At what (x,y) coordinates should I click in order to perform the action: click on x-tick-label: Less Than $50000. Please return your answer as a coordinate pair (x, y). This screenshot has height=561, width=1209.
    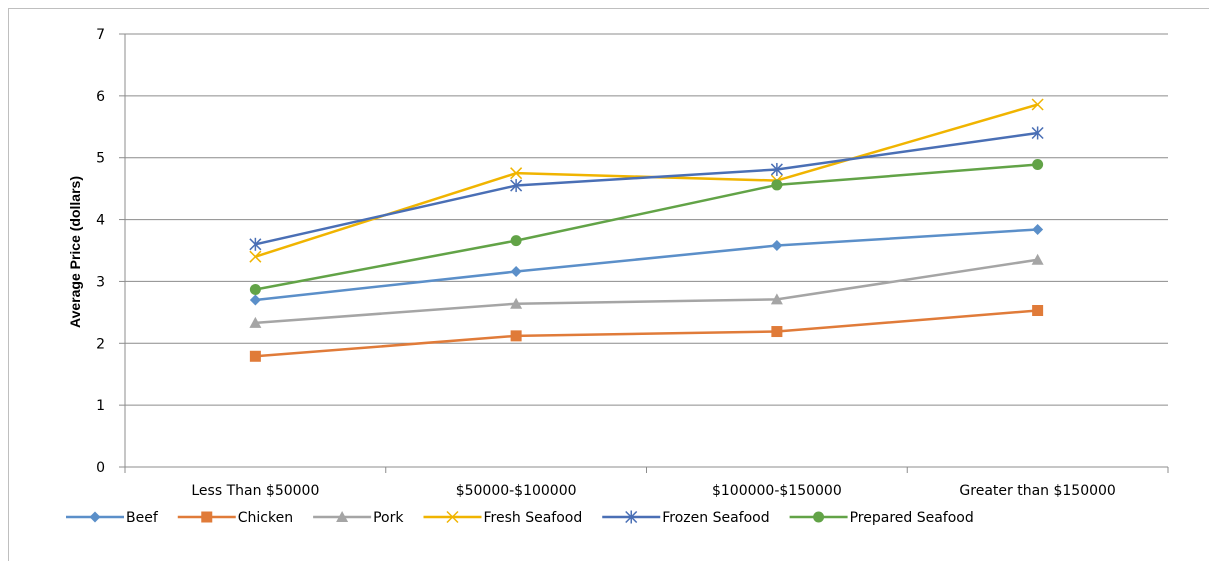
    Looking at the image, I should click on (255, 491).